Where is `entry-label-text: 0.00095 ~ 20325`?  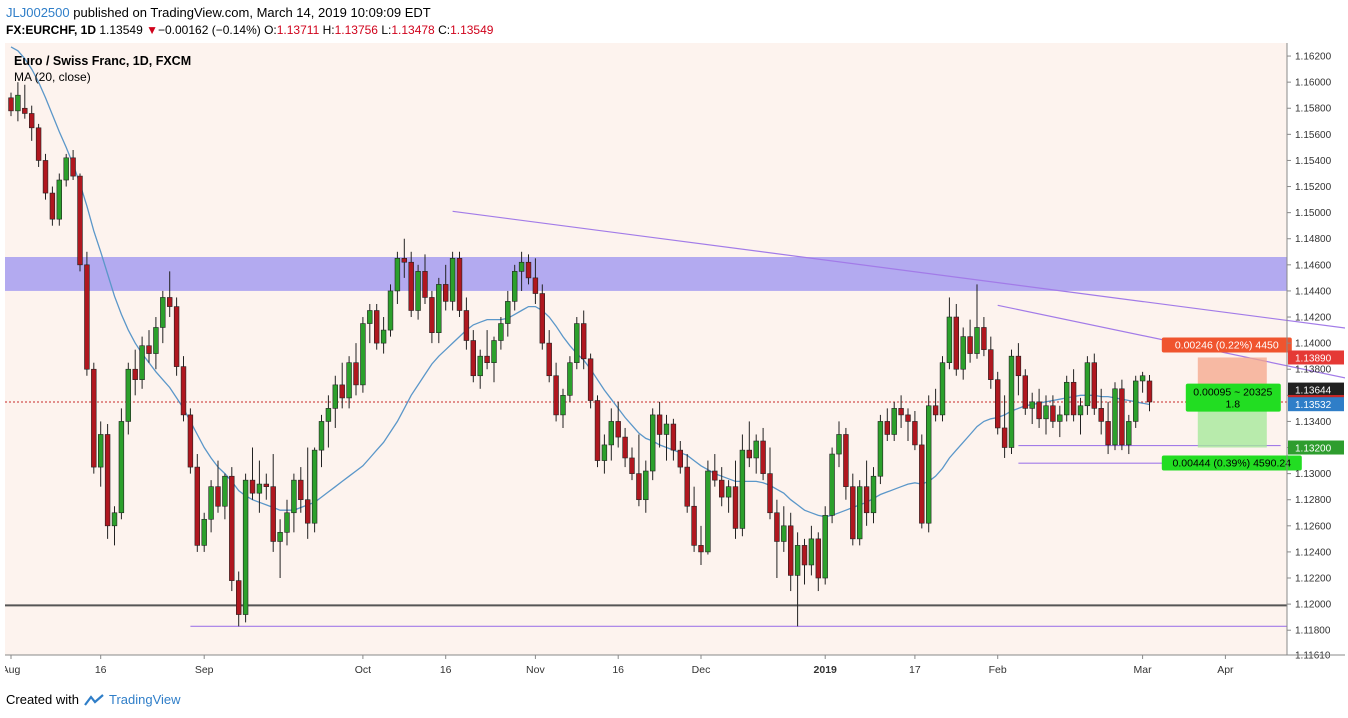
entry-label-text: 0.00095 ~ 20325 is located at coordinates (1232, 393).